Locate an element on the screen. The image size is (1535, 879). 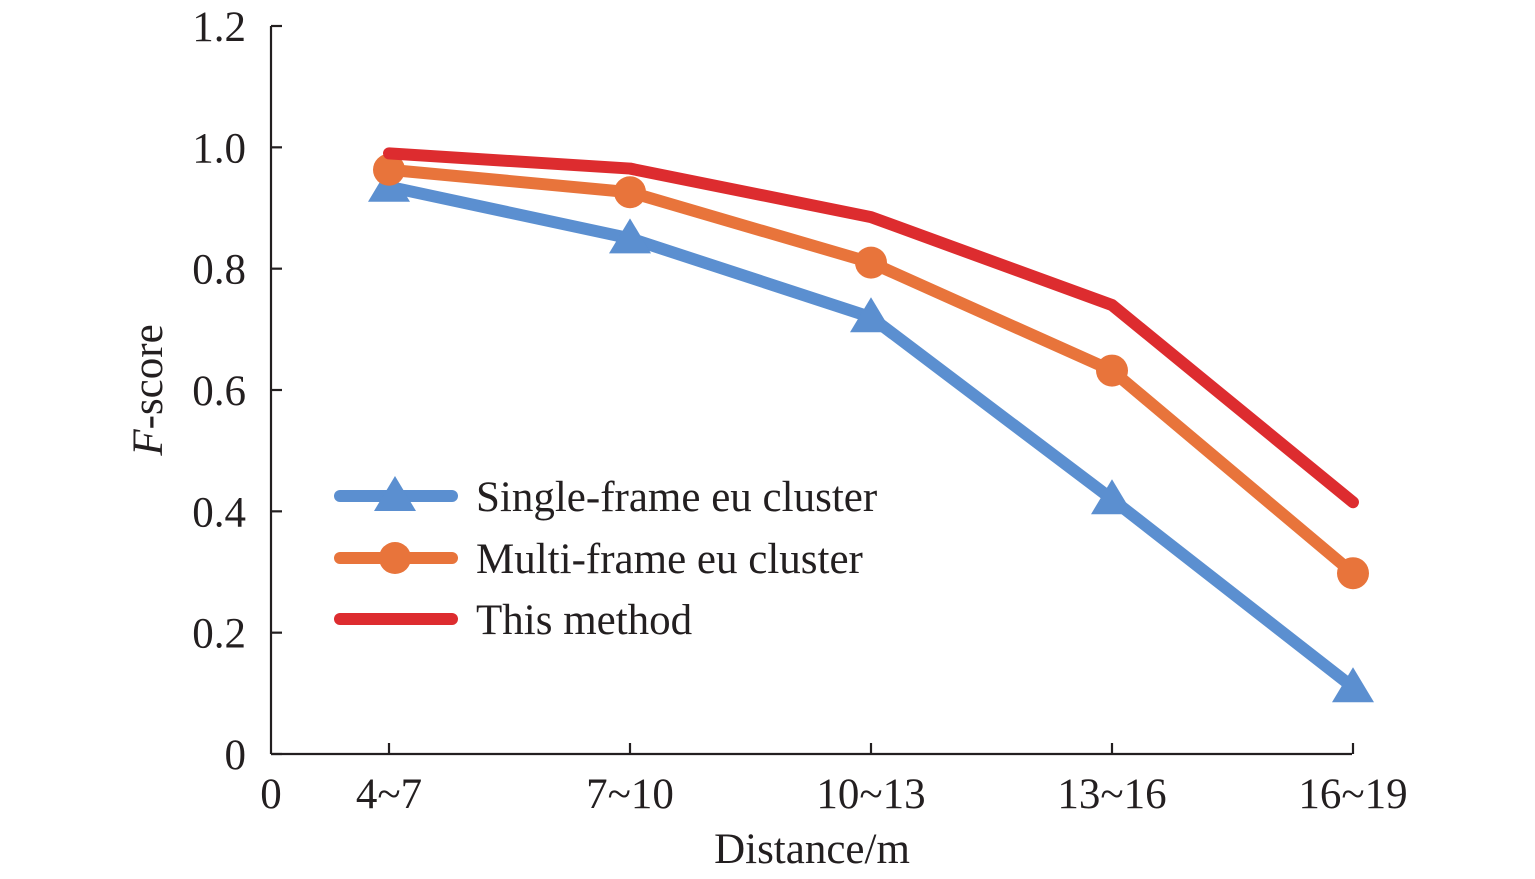
x-tick-label: 16~19 is located at coordinates (1352, 794).